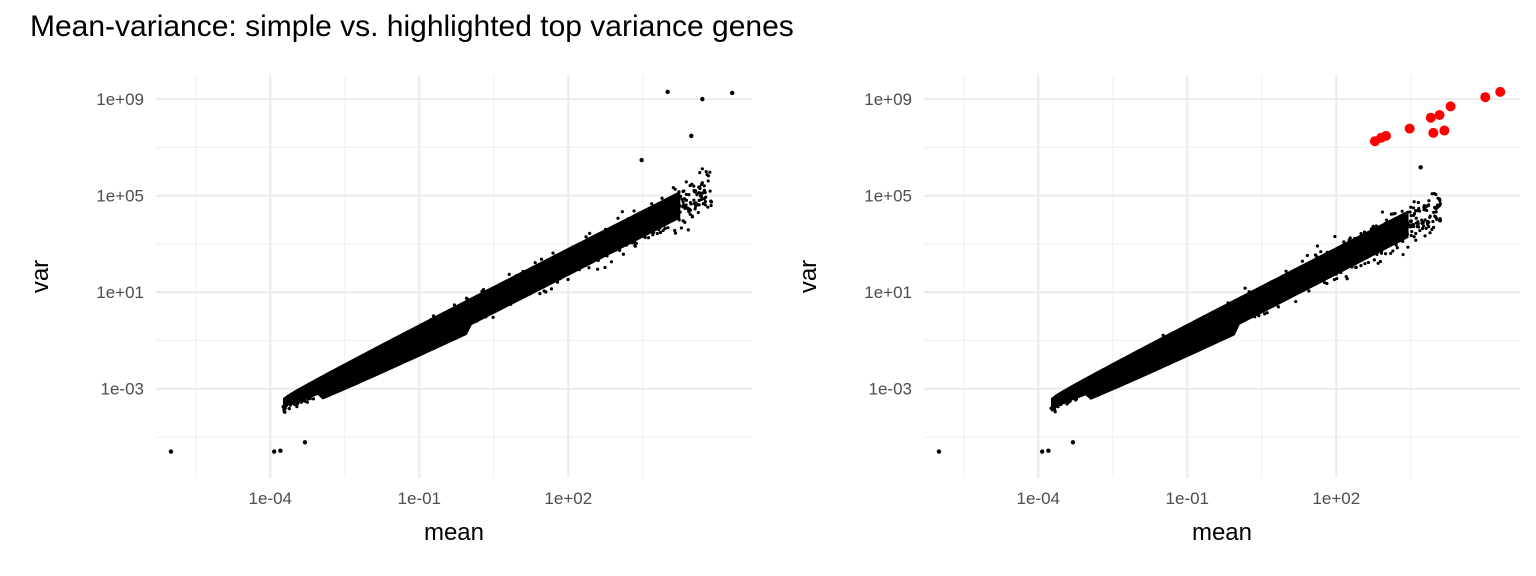 Image resolution: width=1536 pixels, height=576 pixels. Describe the element at coordinates (808, 276) in the screenshot. I see `y-axis-title: var` at that location.